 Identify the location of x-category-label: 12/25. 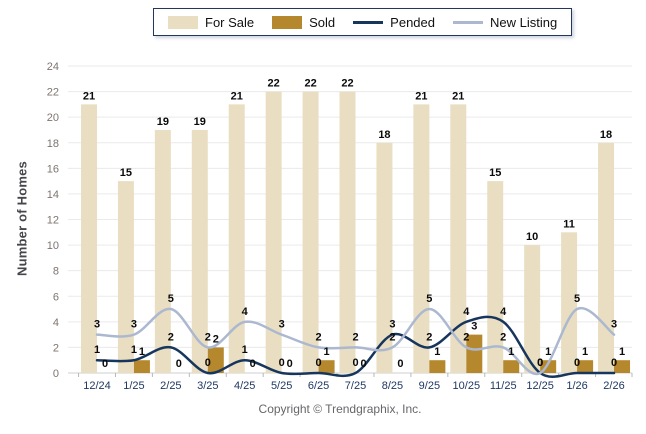
(540, 386).